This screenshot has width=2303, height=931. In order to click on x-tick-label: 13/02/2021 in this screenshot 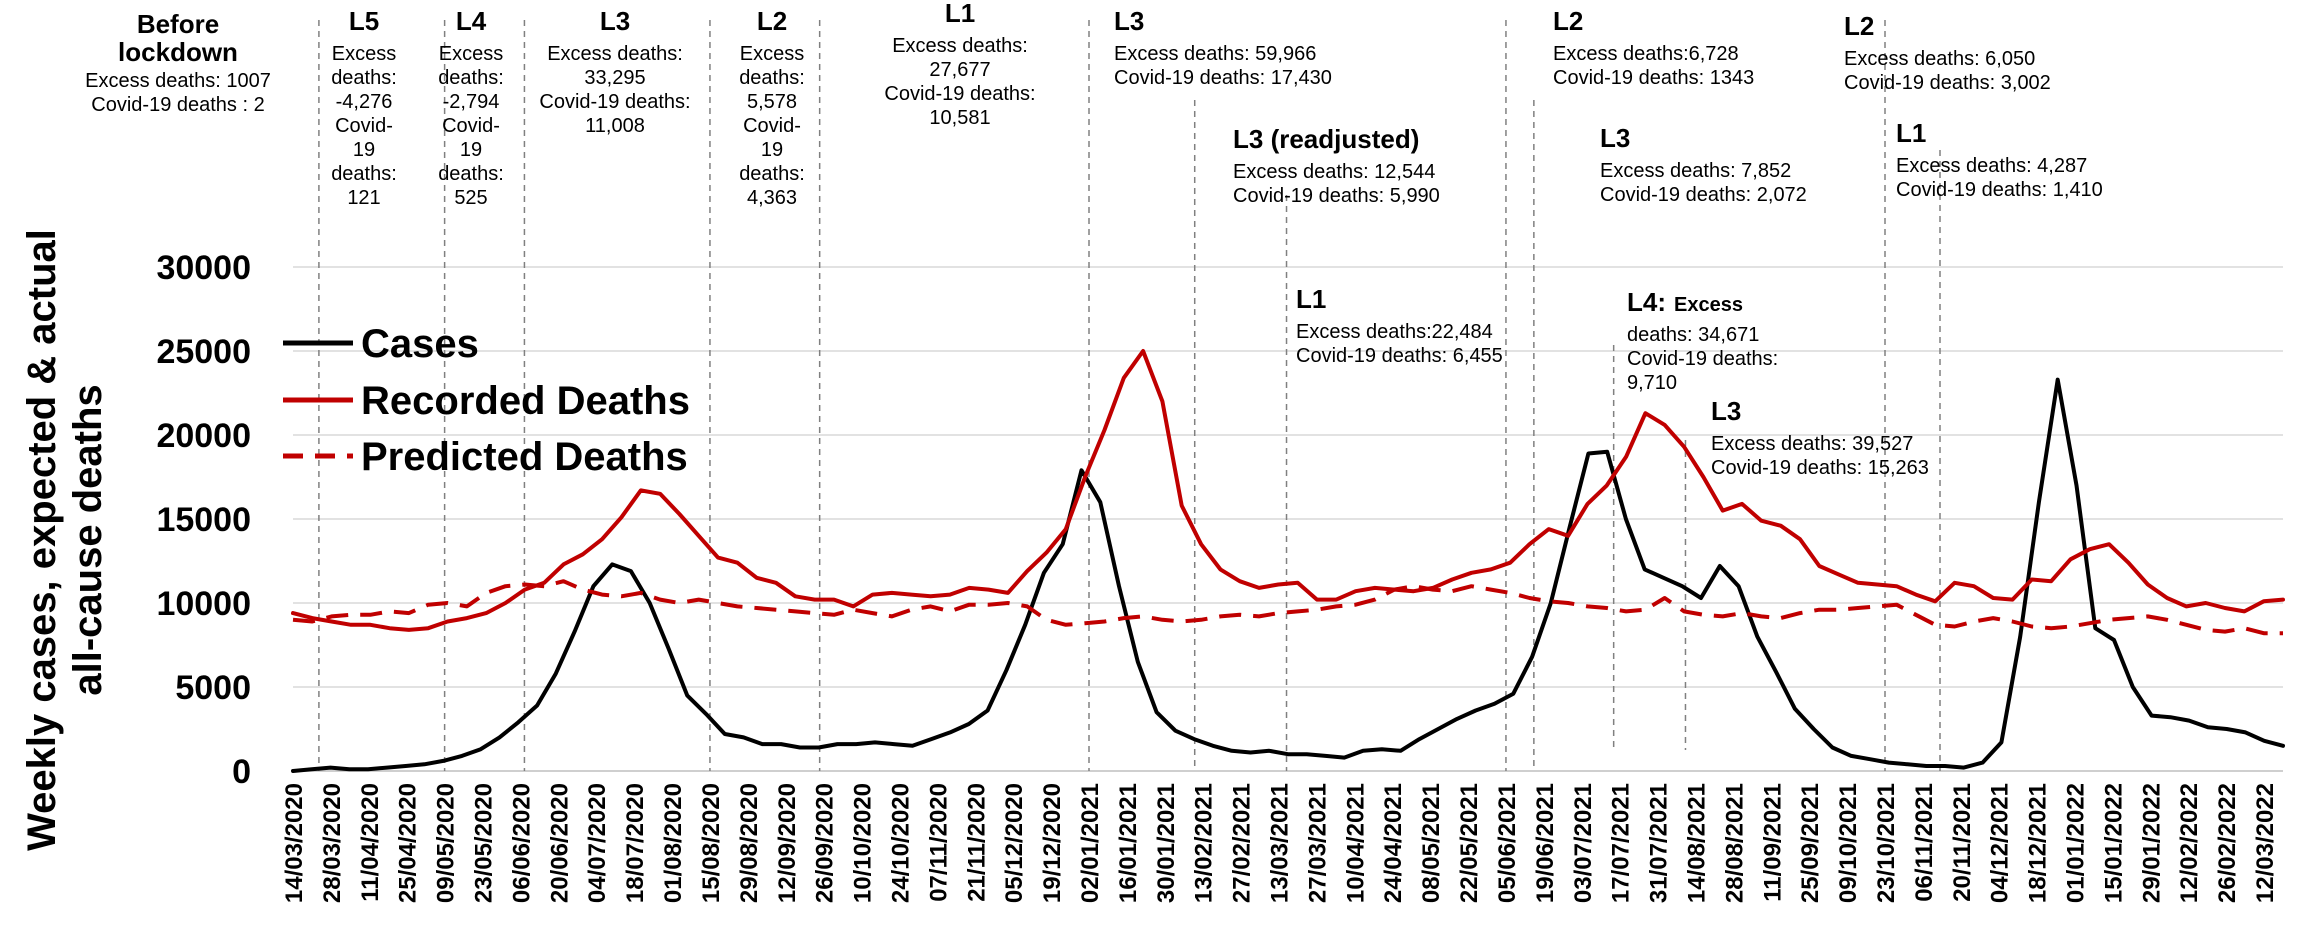, I will do `click(1204, 843)`.